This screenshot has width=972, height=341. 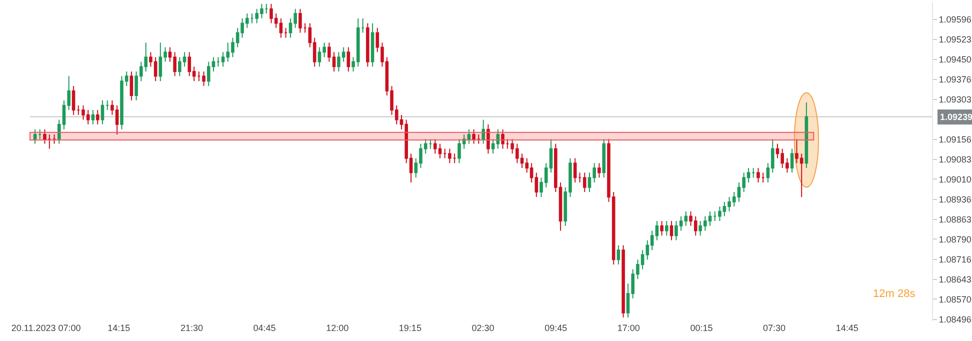 I want to click on y-tick-label: 1.09156, so click(x=955, y=139).